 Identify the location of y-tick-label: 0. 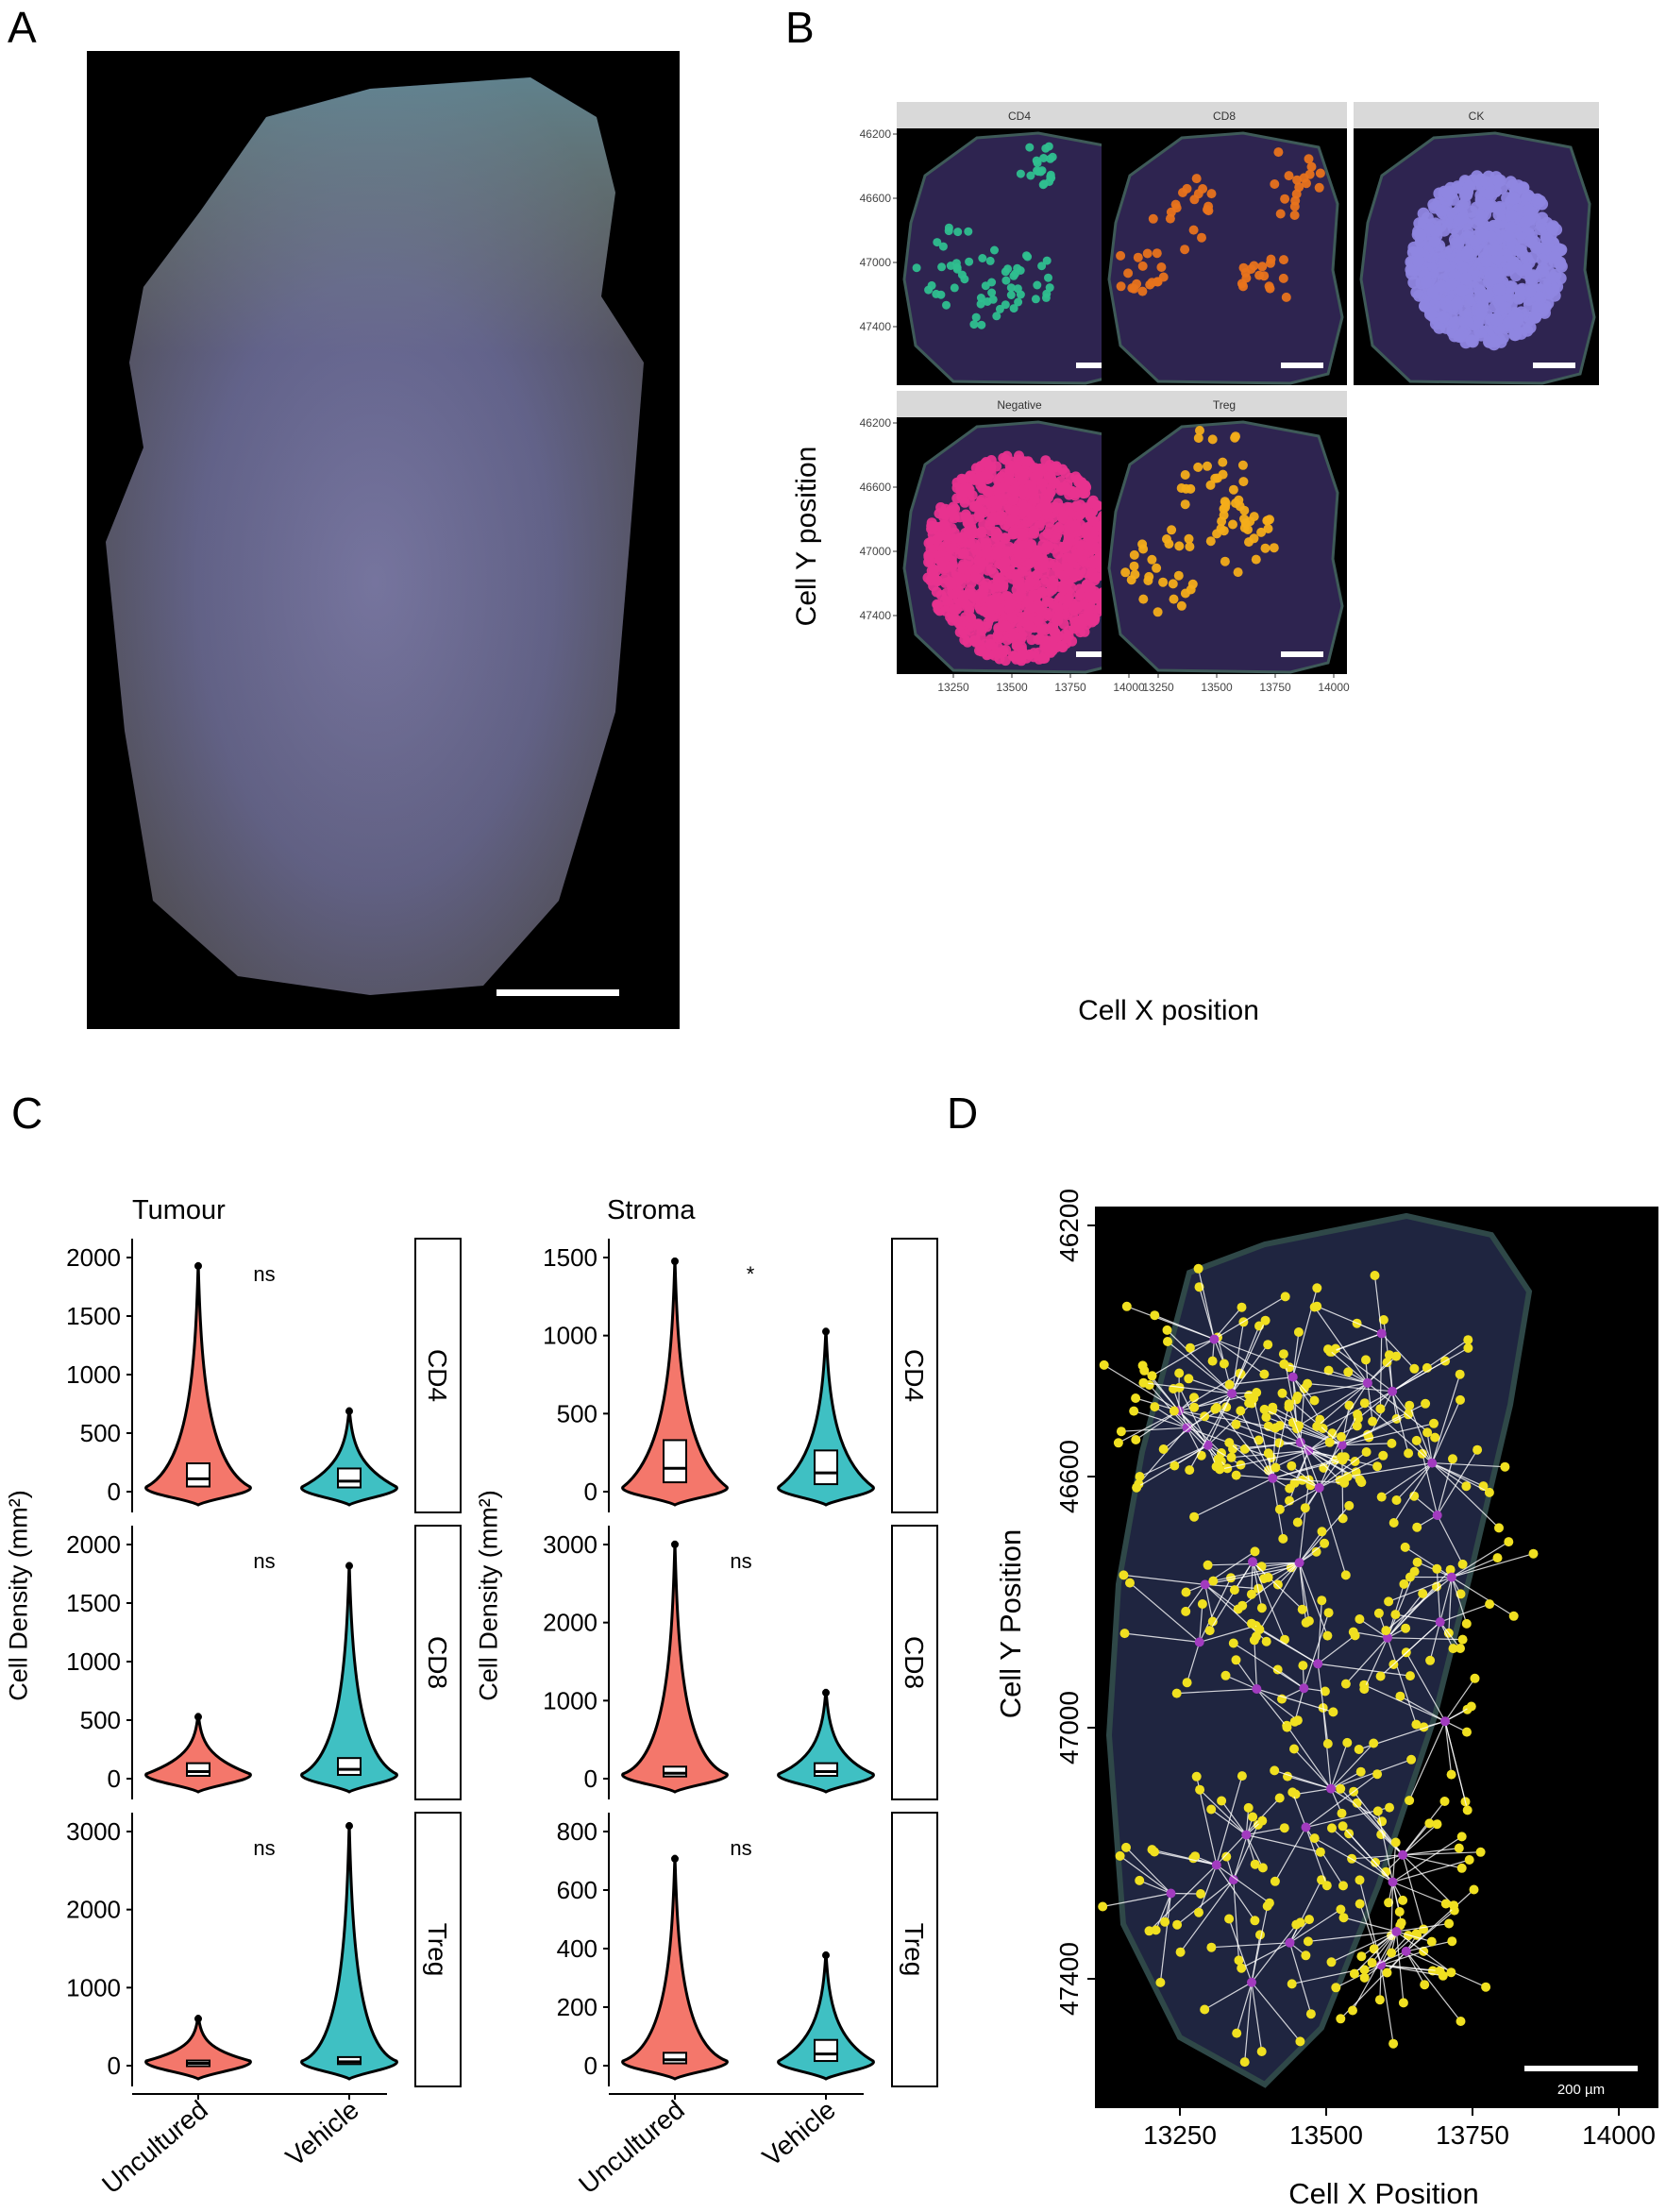
(590, 1779).